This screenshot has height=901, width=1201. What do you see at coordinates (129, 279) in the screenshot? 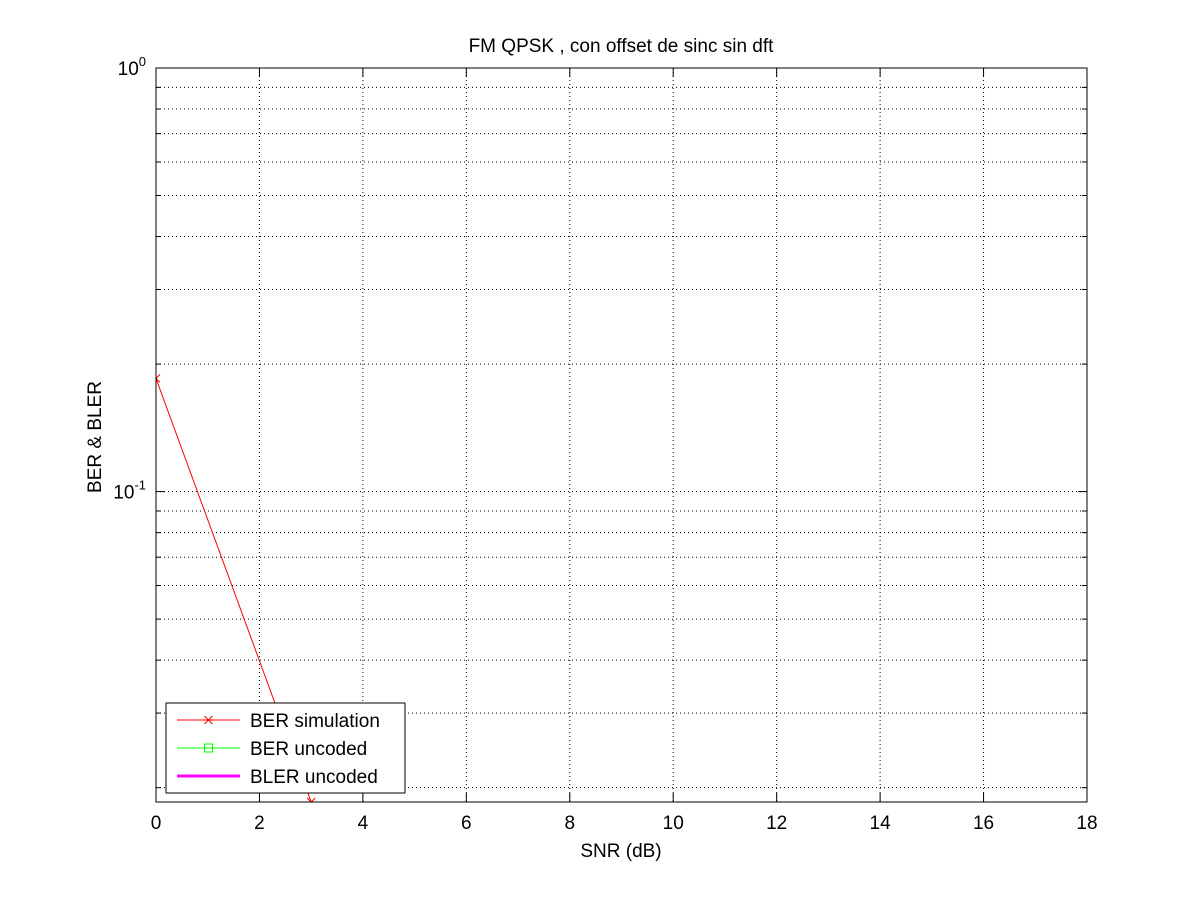
I see `y-tick-labels: 10⁰ 10⁻¹` at bounding box center [129, 279].